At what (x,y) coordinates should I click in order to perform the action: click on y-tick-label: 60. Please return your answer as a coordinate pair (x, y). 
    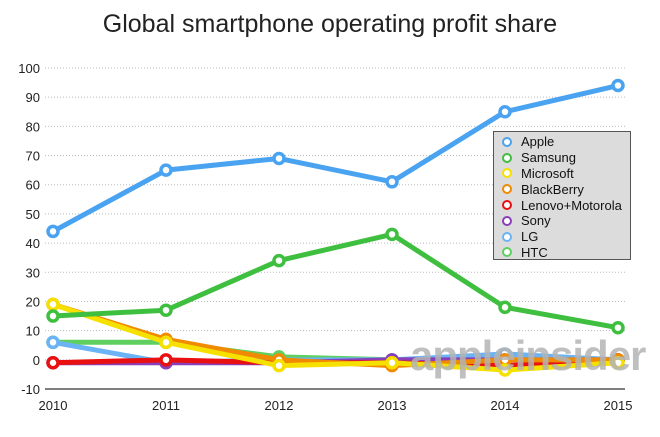
    Looking at the image, I should click on (33, 185).